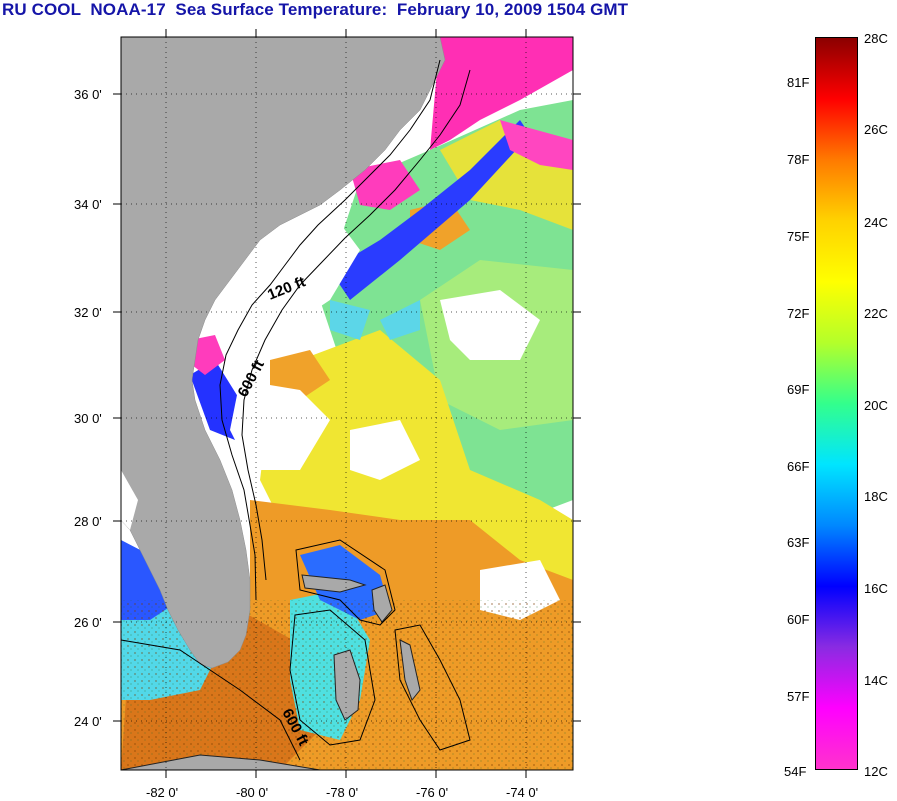  Describe the element at coordinates (432, 687) in the screenshot. I see `contour-bahamas-east` at that location.